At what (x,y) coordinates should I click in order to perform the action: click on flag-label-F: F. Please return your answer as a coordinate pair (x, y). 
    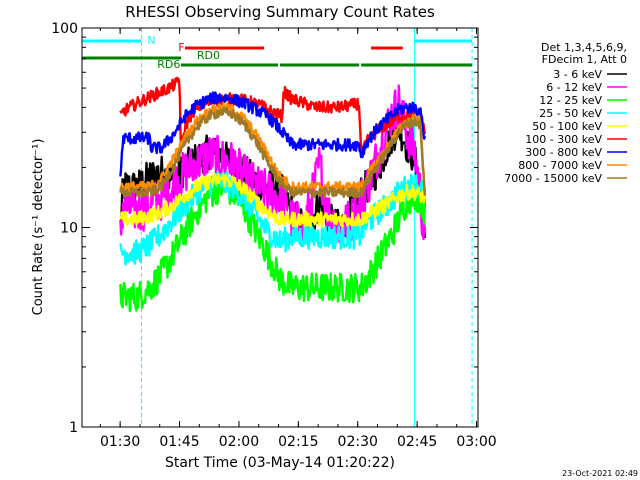
    Looking at the image, I should click on (181, 47).